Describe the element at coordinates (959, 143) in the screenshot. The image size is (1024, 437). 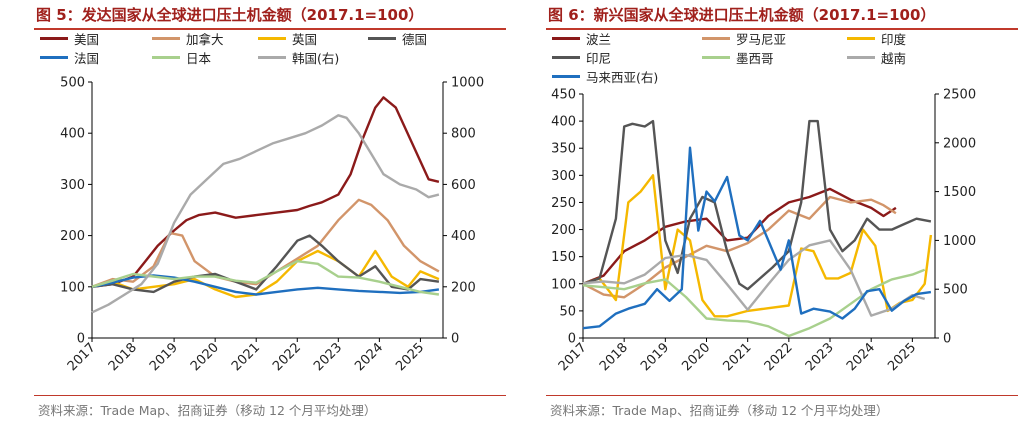
I see `y-tick-label-right: 2000` at that location.